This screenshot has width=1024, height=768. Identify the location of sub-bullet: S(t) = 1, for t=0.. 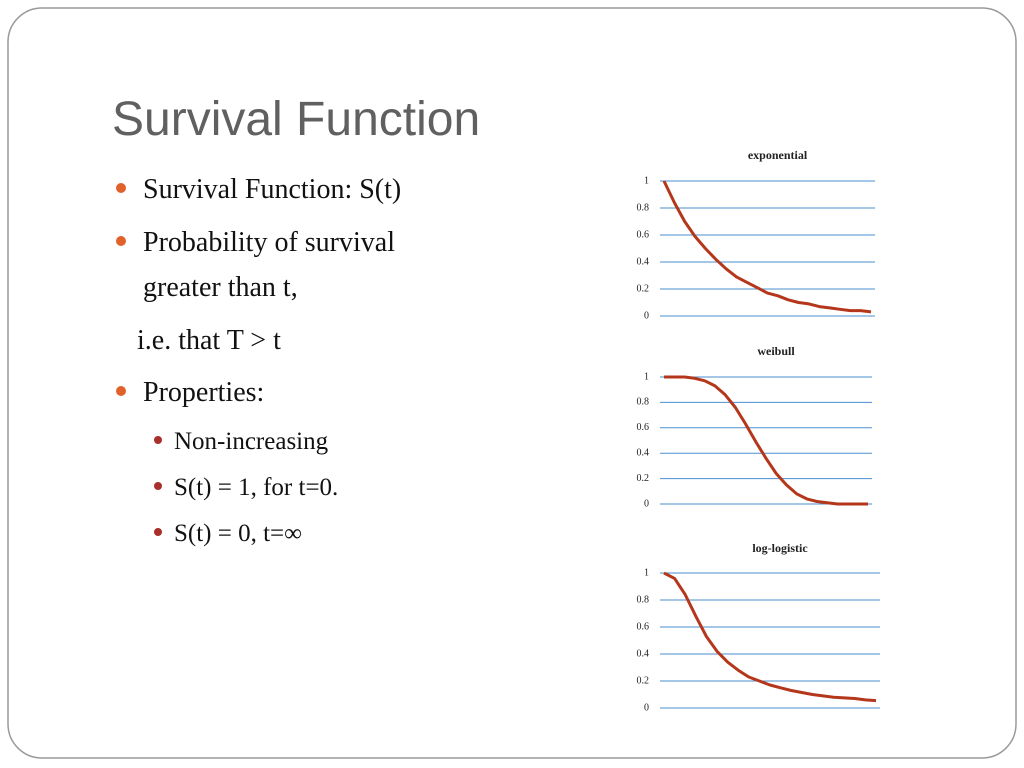
(256, 487).